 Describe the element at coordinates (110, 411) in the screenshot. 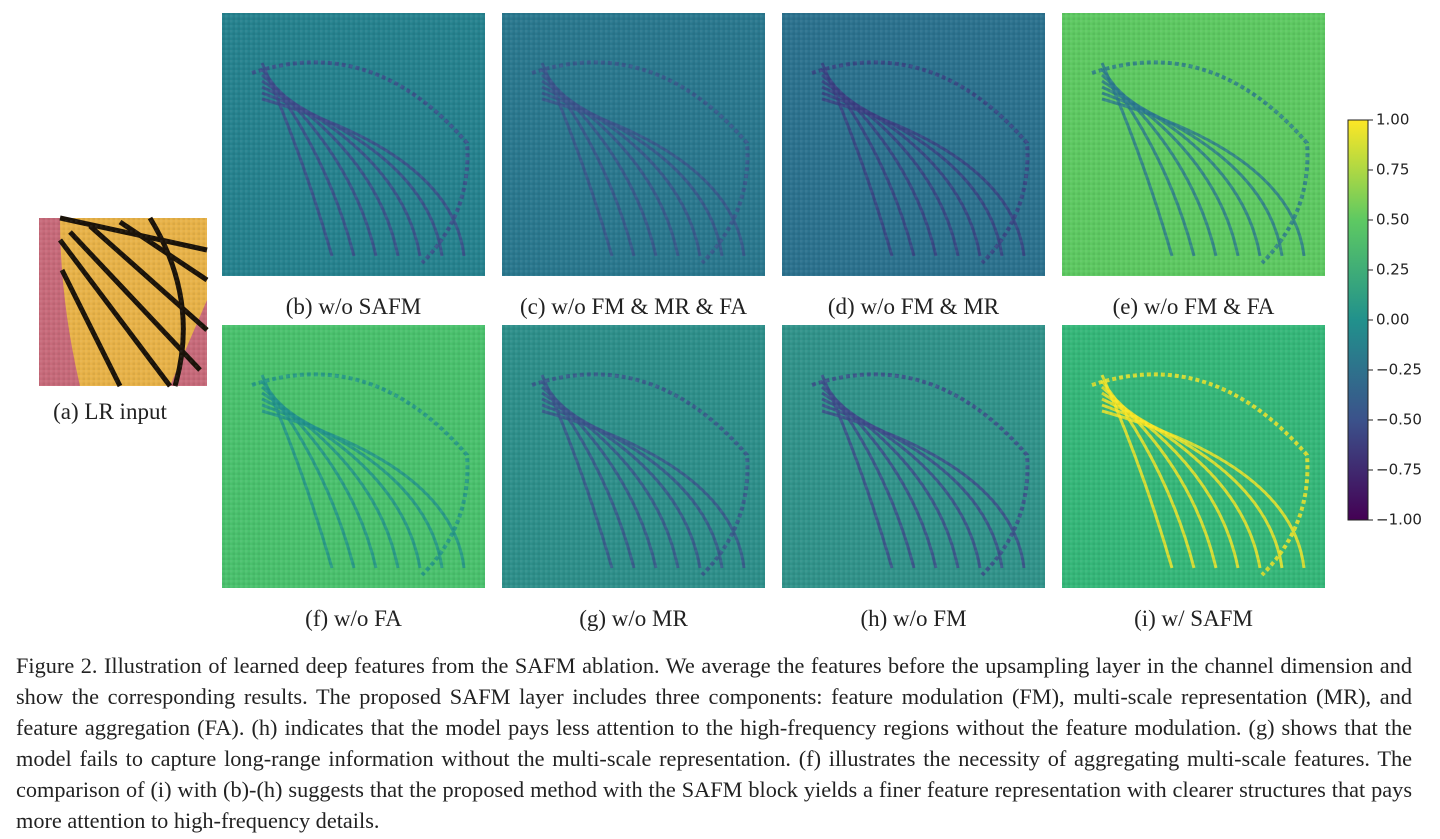

I see `panel-caption: (a) LR input` at that location.